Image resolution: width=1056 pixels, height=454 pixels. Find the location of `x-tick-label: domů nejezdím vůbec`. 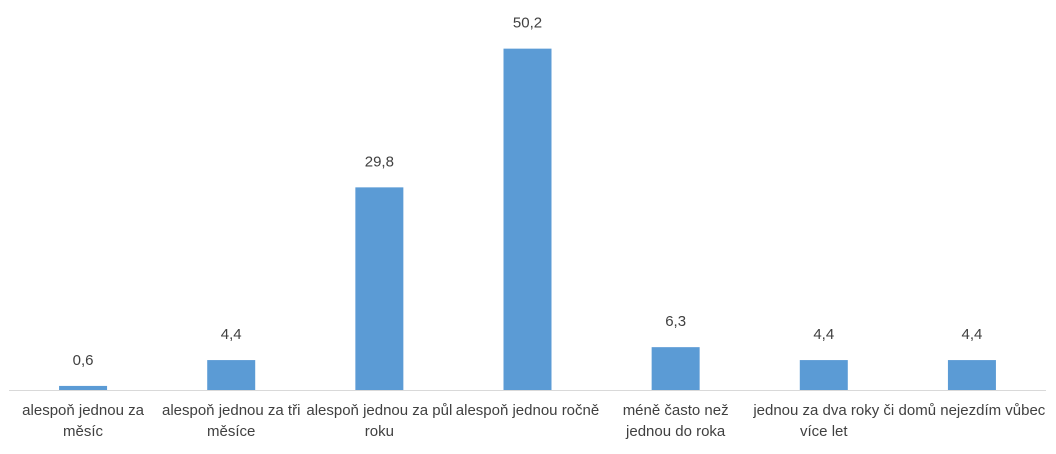

x-tick-label: domů nejezdím vůbec is located at coordinates (972, 410).